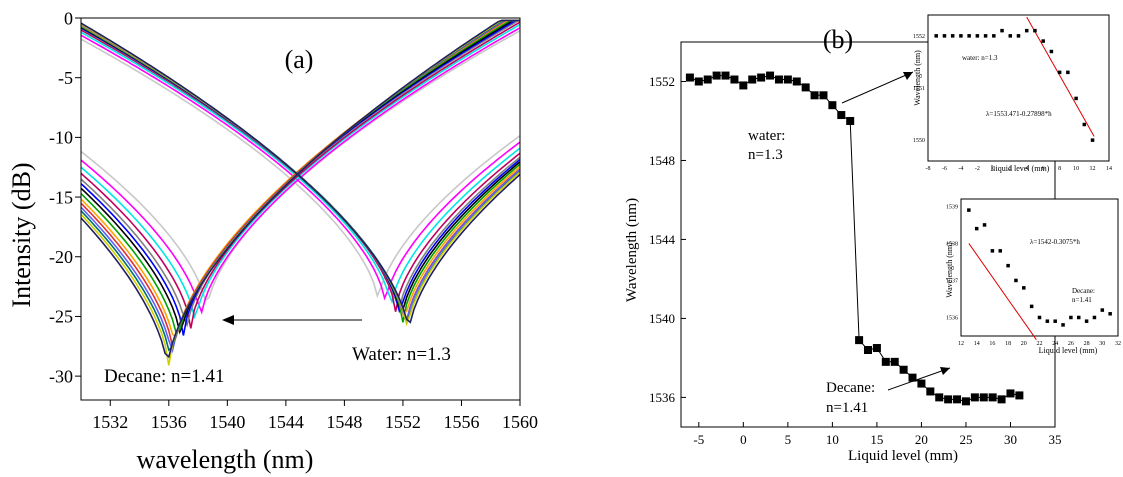  Describe the element at coordinates (765, 155) in the screenshot. I see `annotation-water-index: n=1.3` at that location.